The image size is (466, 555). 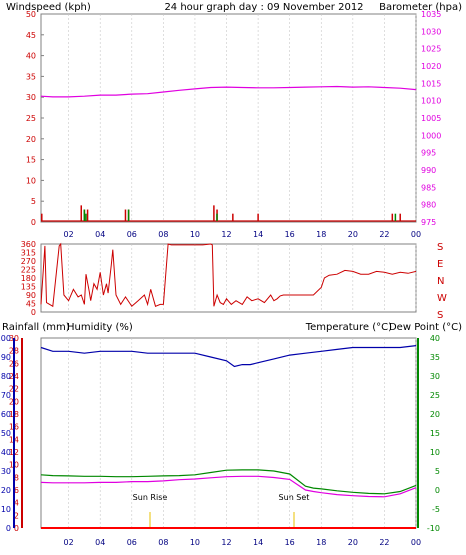 What do you see at coordinates (31, 118) in the screenshot?
I see `windspeed-y-tick: 25` at bounding box center [31, 118].